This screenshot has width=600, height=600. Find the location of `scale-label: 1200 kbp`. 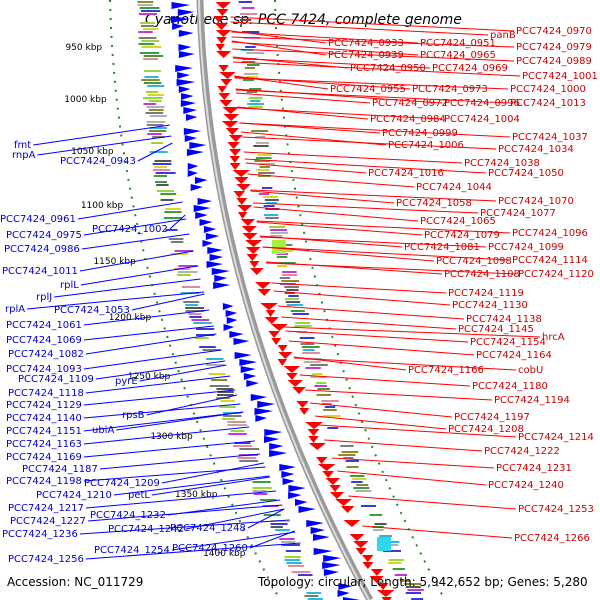

scale-label: 1200 kbp is located at coordinates (130, 318).